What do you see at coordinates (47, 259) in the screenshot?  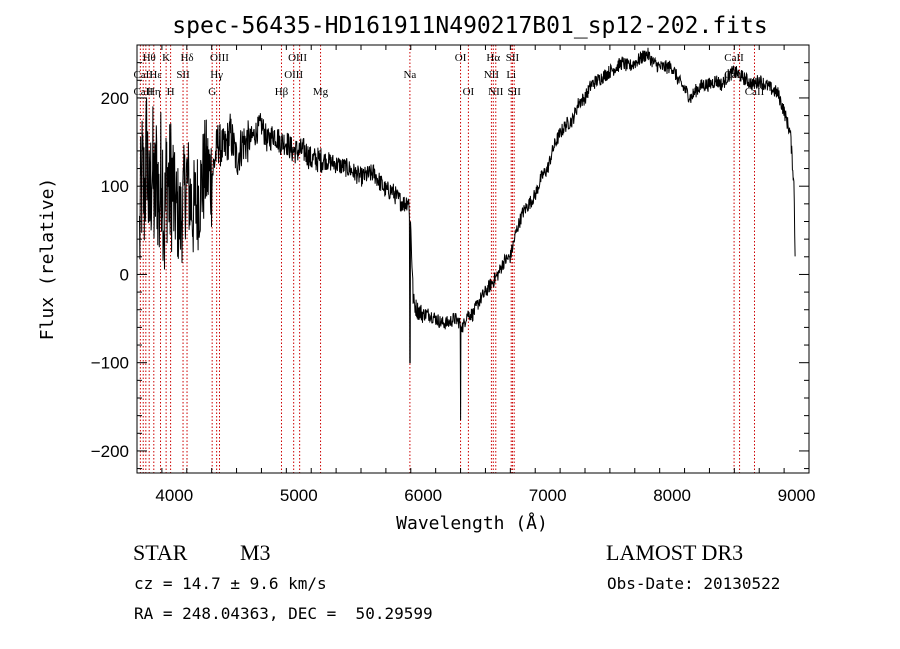 I see `y-axis-label: Flux (relative)` at bounding box center [47, 259].